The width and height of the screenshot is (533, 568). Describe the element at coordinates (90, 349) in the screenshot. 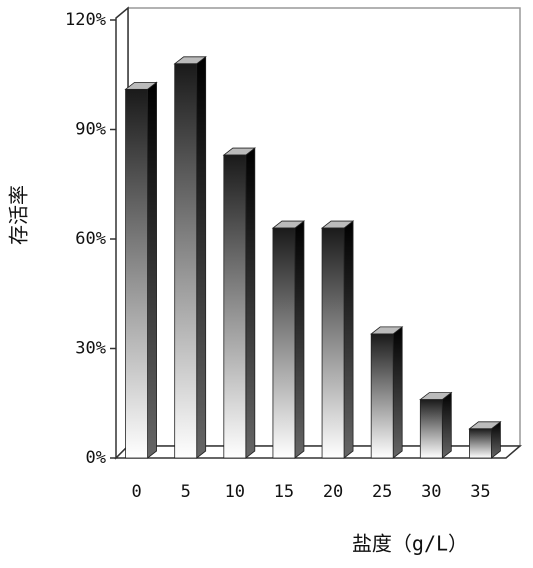

I see `y-tick-label: 30%` at that location.